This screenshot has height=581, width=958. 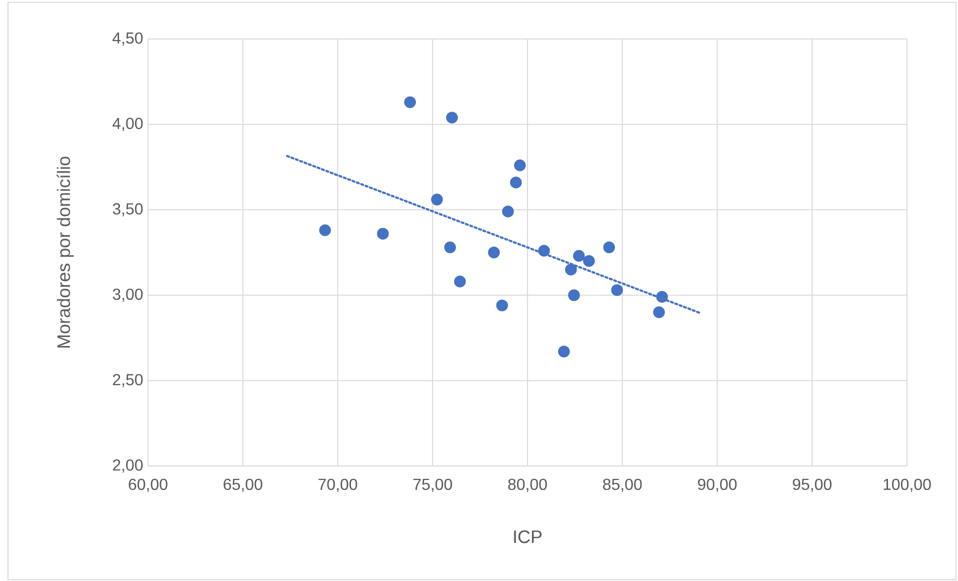 I want to click on y-tick-label: 4,50, so click(x=127, y=39).